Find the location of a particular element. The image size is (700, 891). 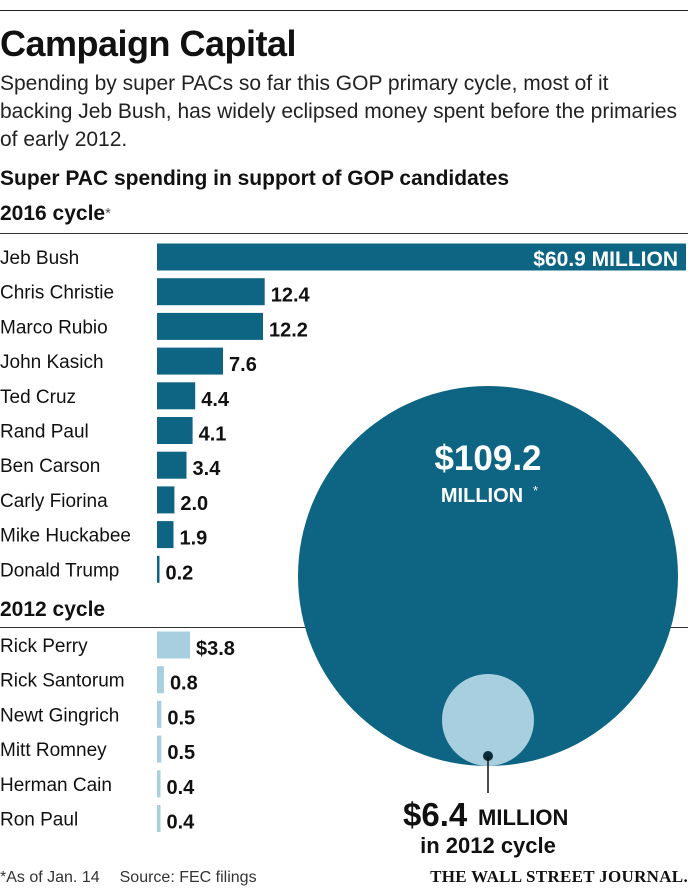

source-text: Source: FEC filings is located at coordinates (188, 877).